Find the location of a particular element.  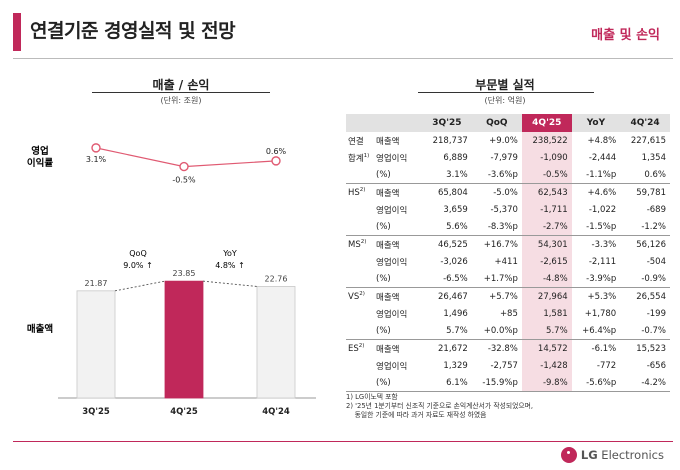

col-header: QoQ is located at coordinates (496, 123).